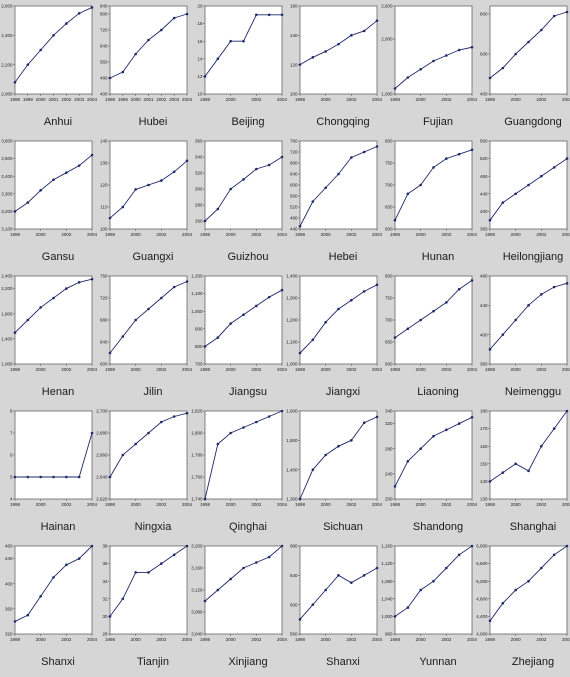 The height and width of the screenshot is (677, 570). I want to click on y-tick-label: 480, so click(484, 176).